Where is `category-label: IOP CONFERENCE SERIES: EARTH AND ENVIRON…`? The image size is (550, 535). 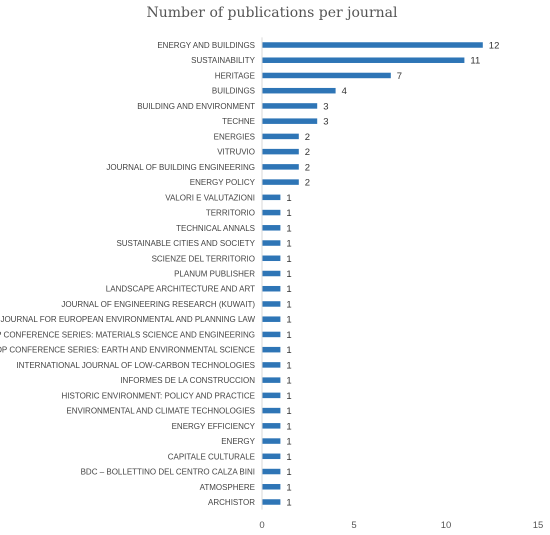 category-label: IOP CONFERENCE SERIES: EARTH AND ENVIRON… is located at coordinates (127, 350).